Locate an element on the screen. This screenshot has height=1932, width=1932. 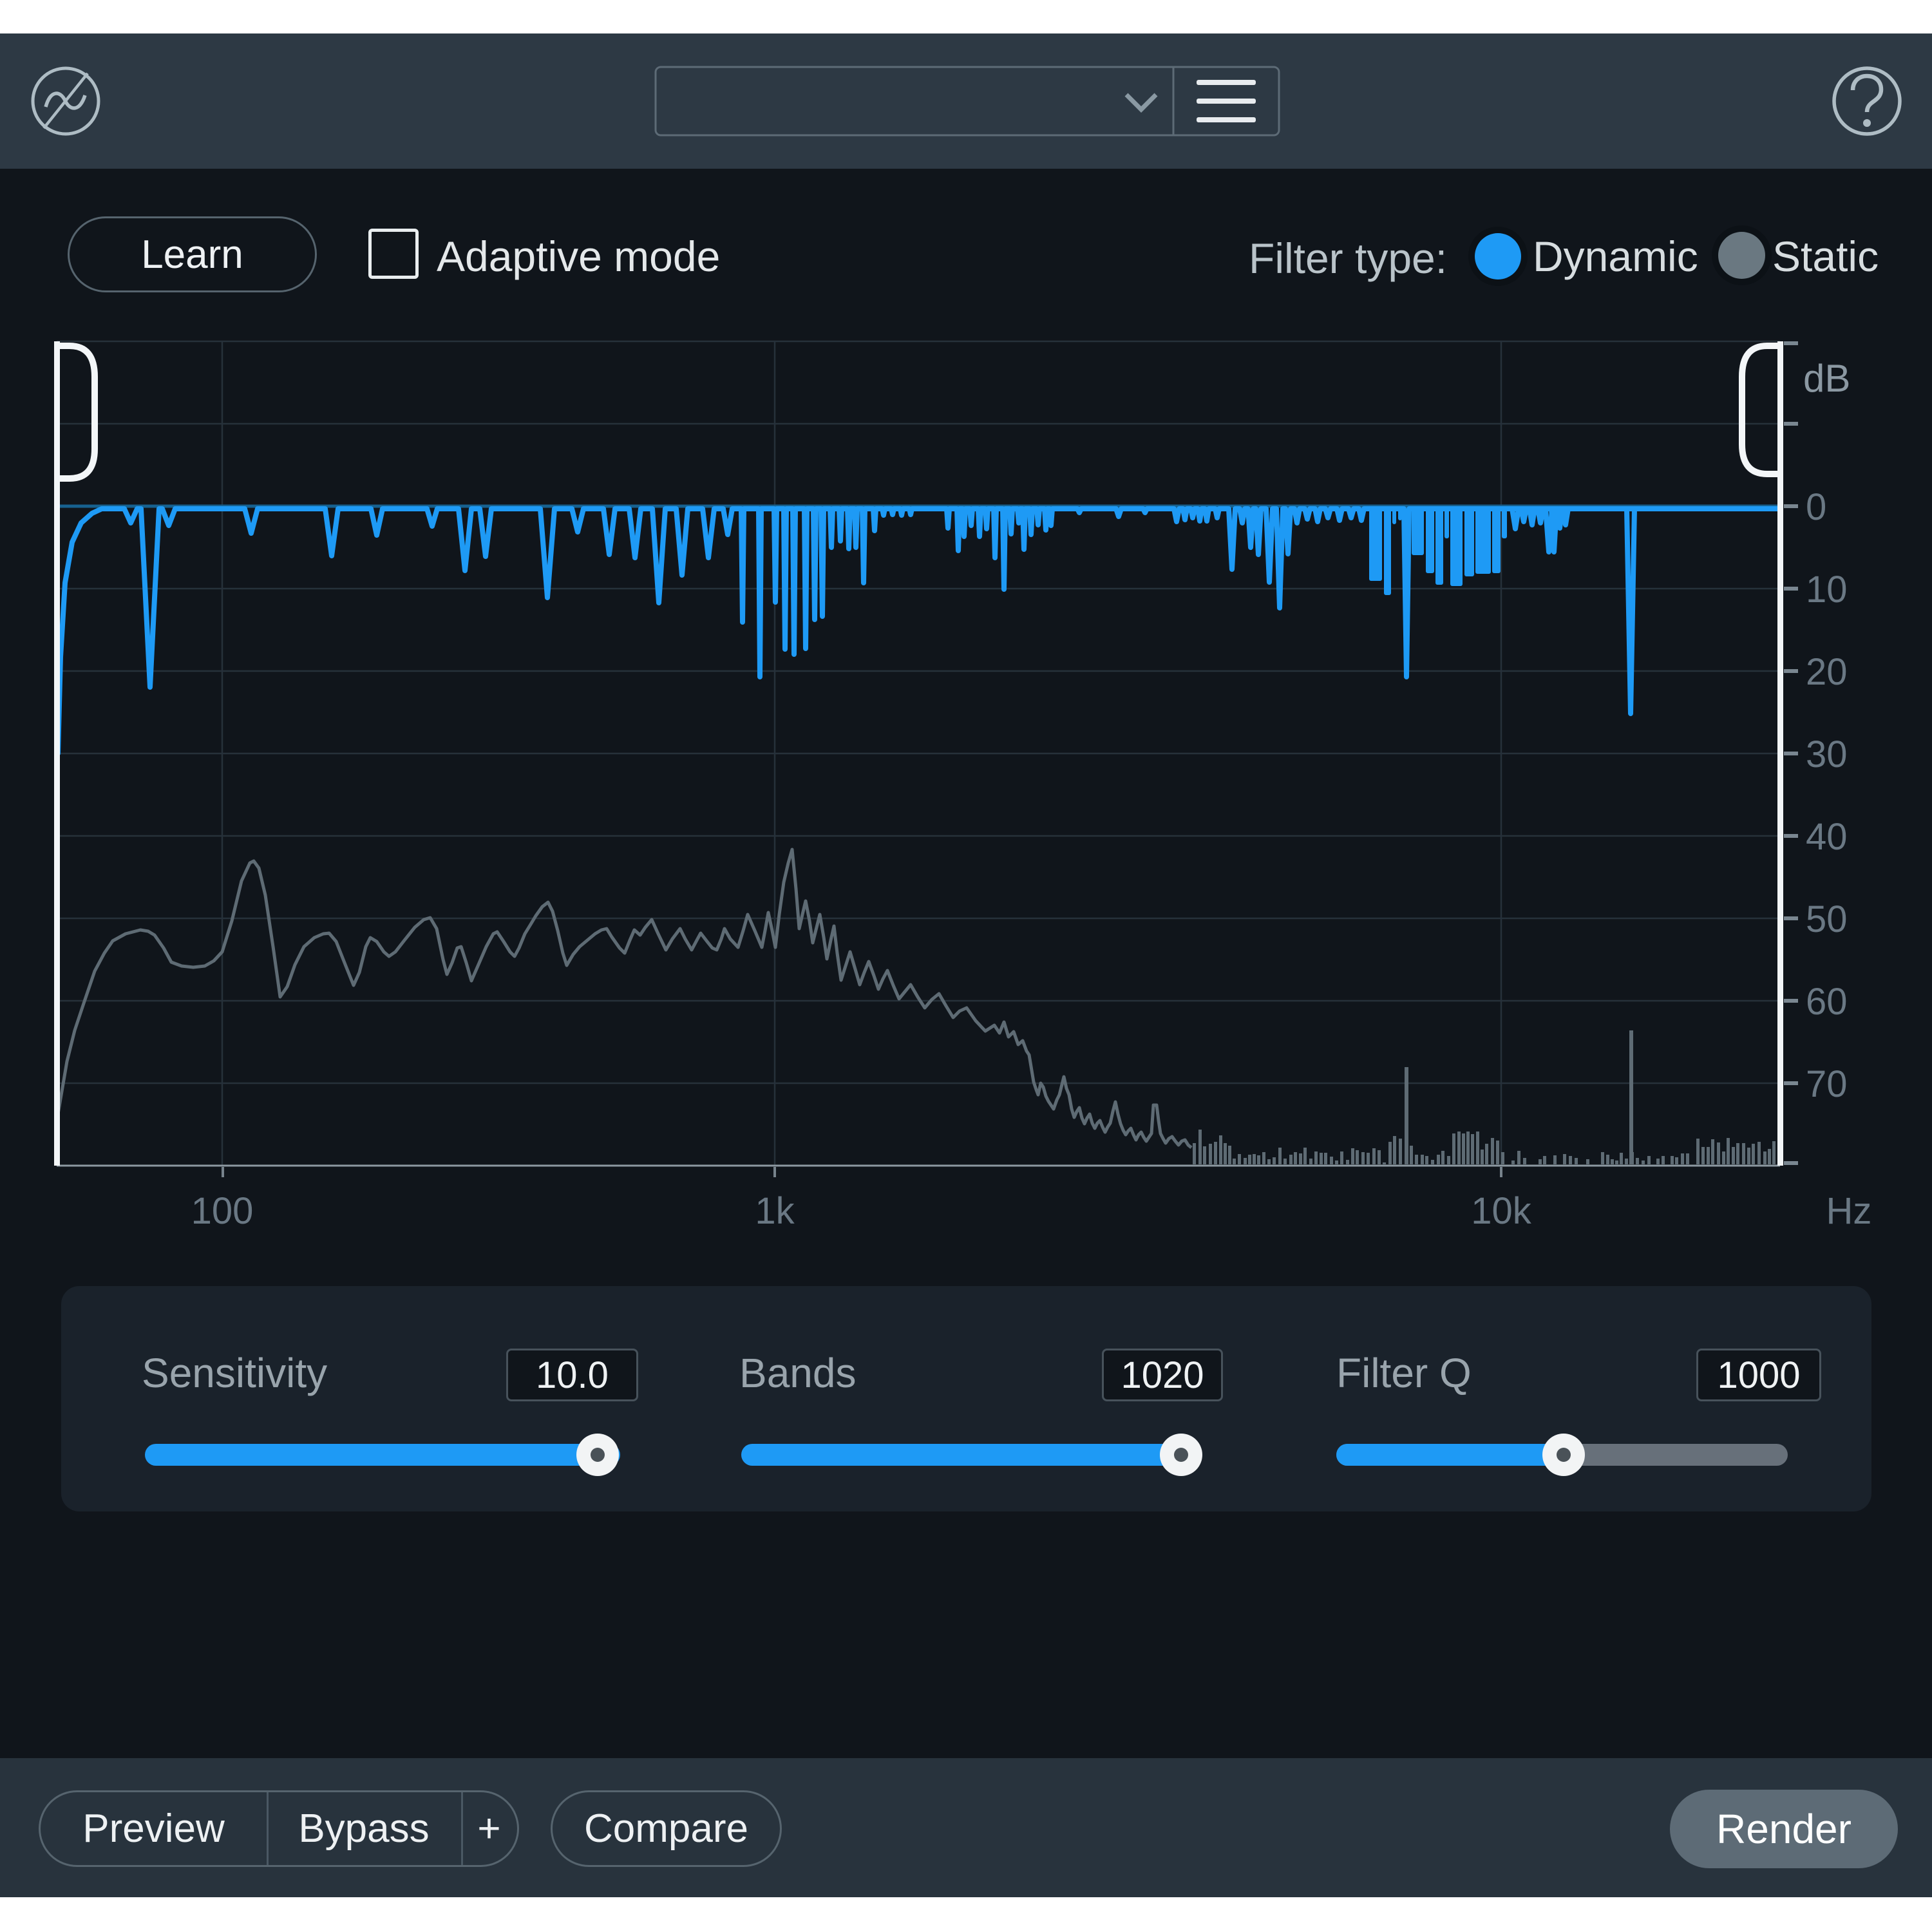
svg-text: 40 is located at coordinates (1827, 837).